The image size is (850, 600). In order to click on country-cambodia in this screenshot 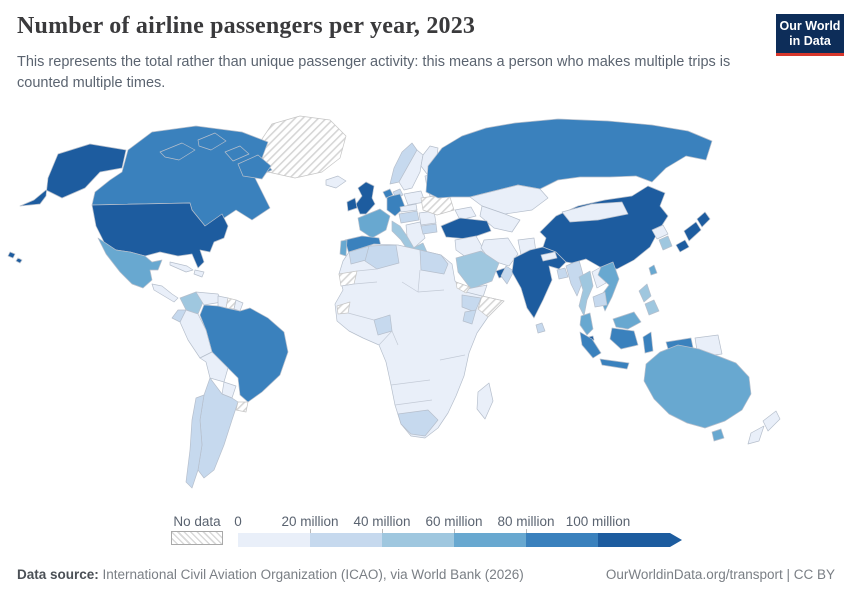, I will do `click(600, 299)`.